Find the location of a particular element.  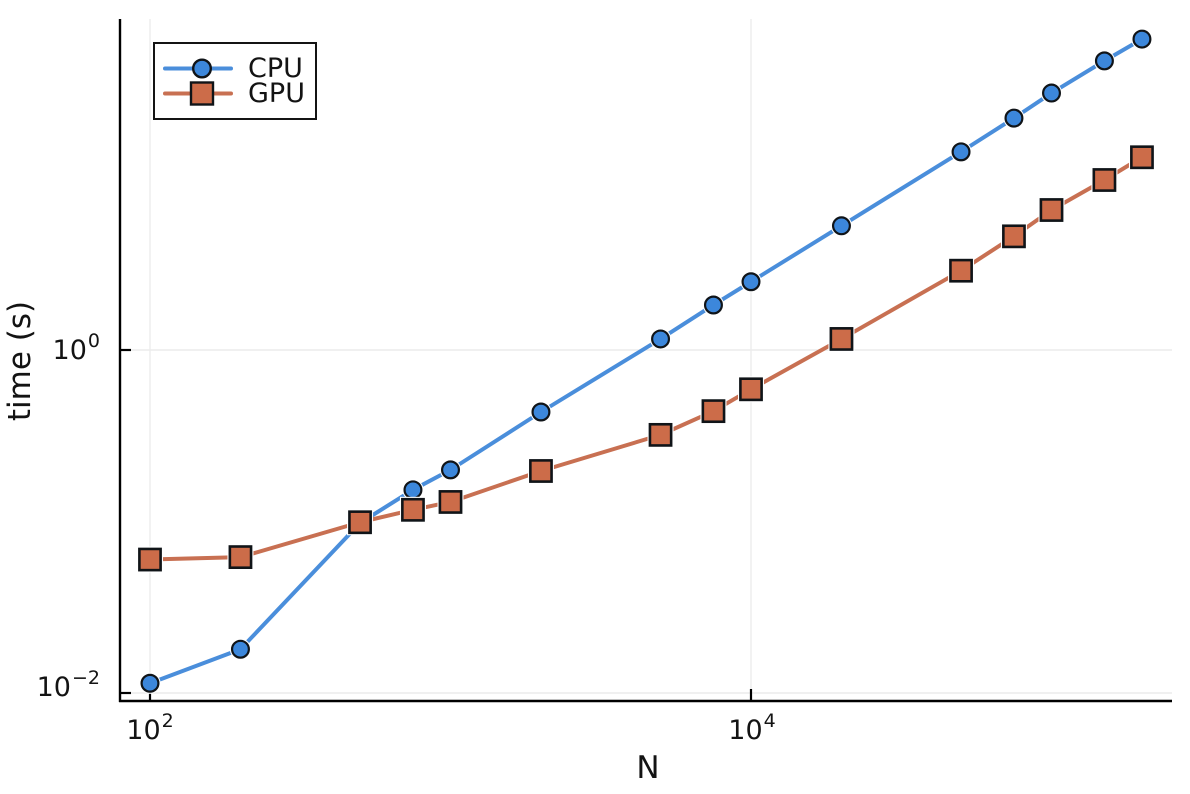

x-tick-label-1e2: 10² is located at coordinates (150, 728).